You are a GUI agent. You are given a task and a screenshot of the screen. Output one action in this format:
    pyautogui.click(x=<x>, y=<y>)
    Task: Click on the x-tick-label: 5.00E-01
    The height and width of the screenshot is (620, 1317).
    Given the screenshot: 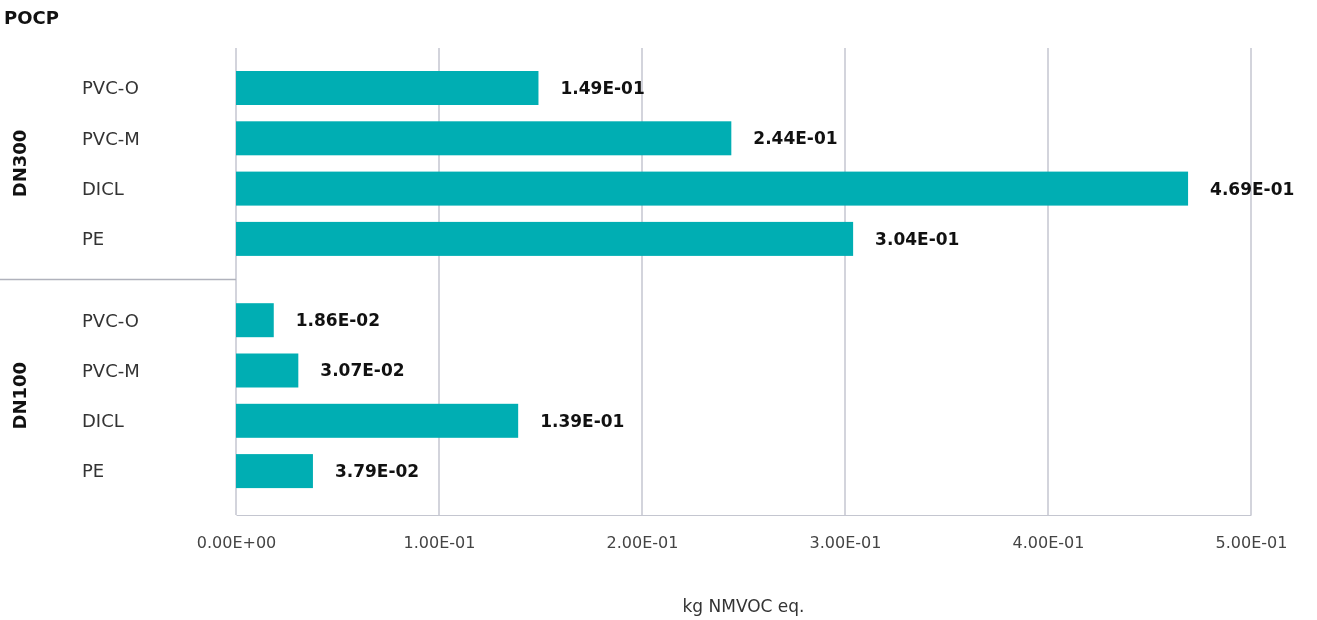 What is the action you would take?
    pyautogui.click(x=1251, y=543)
    